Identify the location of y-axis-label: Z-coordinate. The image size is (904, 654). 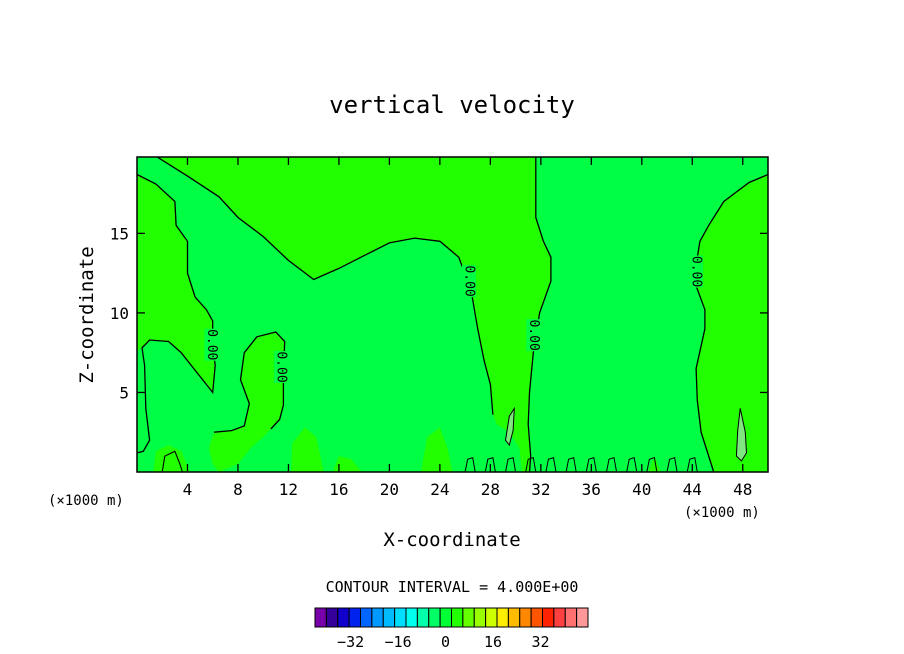
(87, 314).